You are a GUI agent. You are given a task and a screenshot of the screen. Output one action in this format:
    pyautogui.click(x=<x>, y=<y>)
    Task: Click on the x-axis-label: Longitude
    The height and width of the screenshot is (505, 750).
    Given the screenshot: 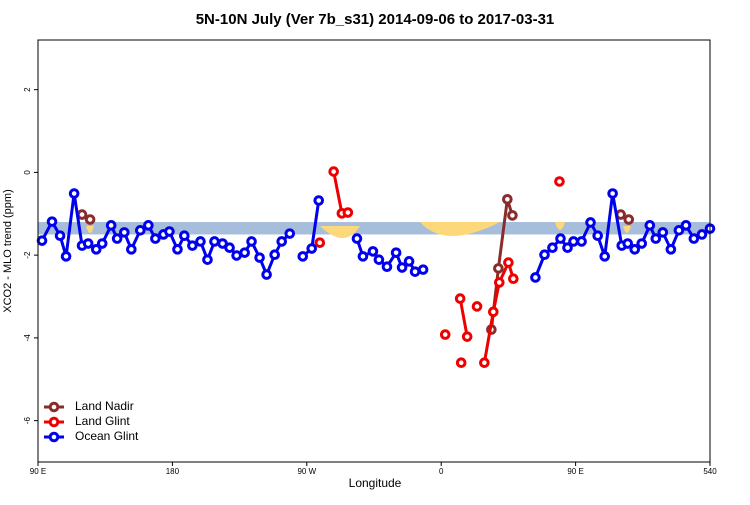 What is the action you would take?
    pyautogui.click(x=375, y=483)
    